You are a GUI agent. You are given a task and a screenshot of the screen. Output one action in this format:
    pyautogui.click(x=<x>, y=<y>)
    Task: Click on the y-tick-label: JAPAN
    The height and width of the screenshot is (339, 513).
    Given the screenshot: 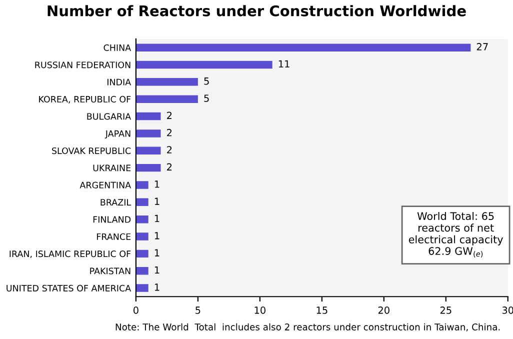 What is the action you would take?
    pyautogui.click(x=117, y=134)
    